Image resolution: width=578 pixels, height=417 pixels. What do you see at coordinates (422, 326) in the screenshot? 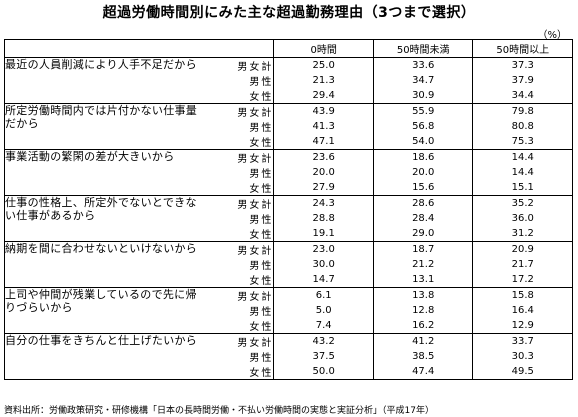
I see `value-cell: 16.2` at bounding box center [422, 326].